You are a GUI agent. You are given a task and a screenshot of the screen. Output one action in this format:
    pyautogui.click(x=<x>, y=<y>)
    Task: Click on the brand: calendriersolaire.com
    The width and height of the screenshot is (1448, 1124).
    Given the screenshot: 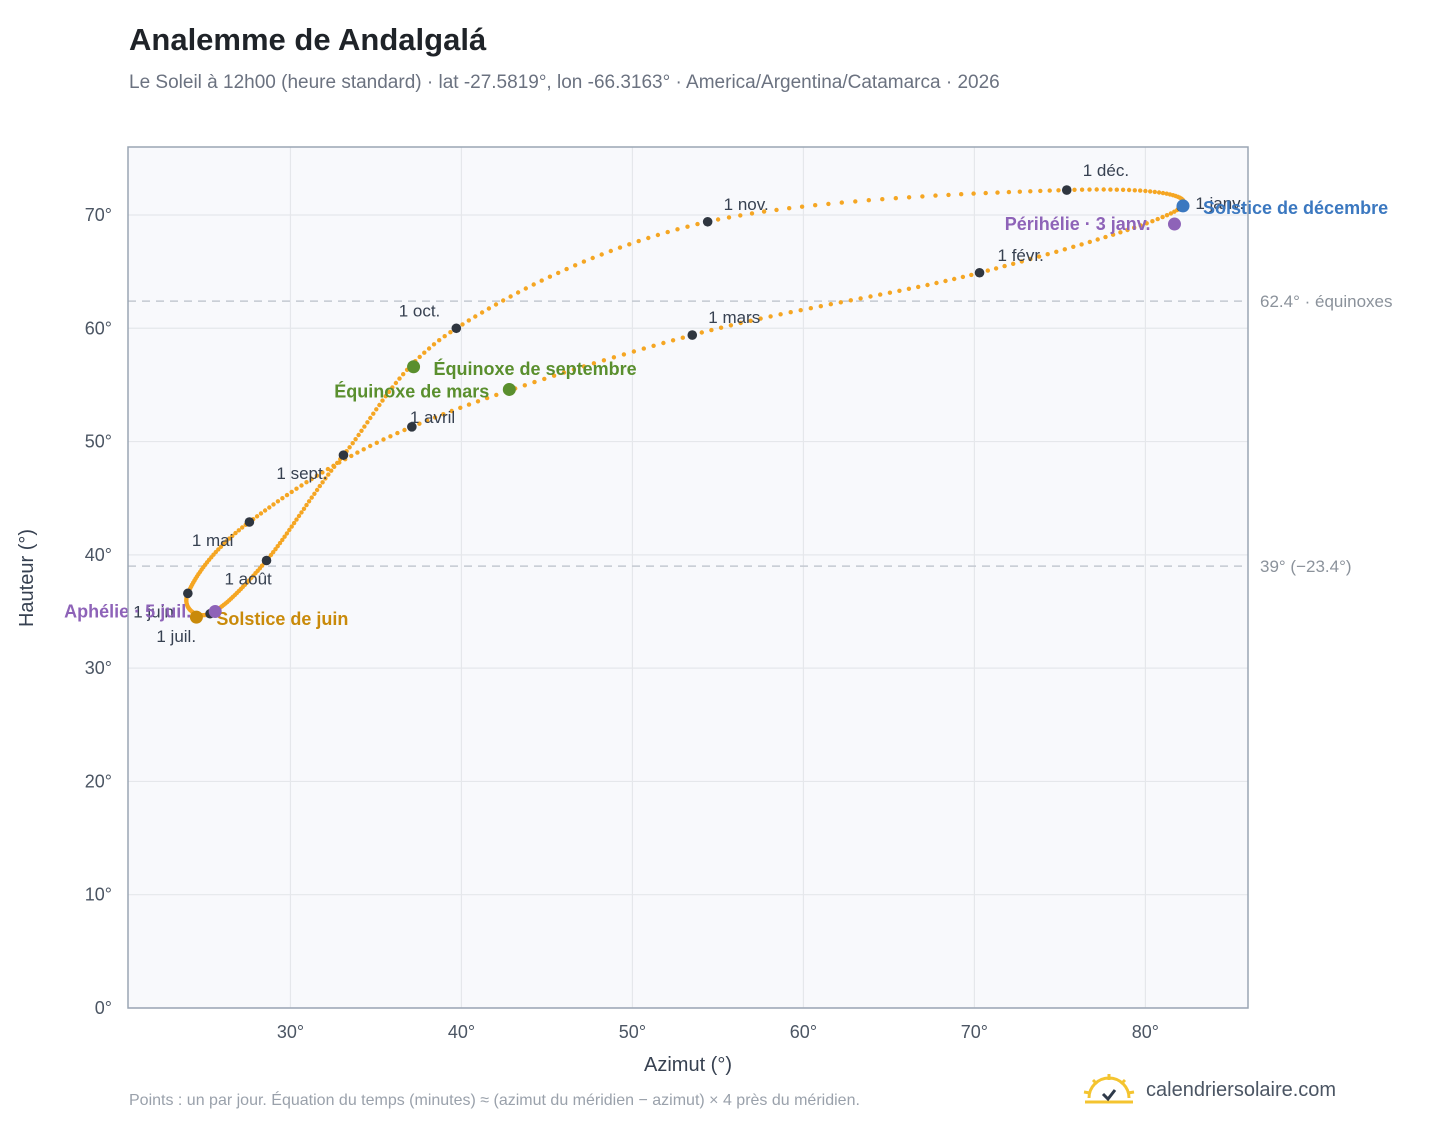 What is the action you would take?
    pyautogui.click(x=1209, y=1090)
    